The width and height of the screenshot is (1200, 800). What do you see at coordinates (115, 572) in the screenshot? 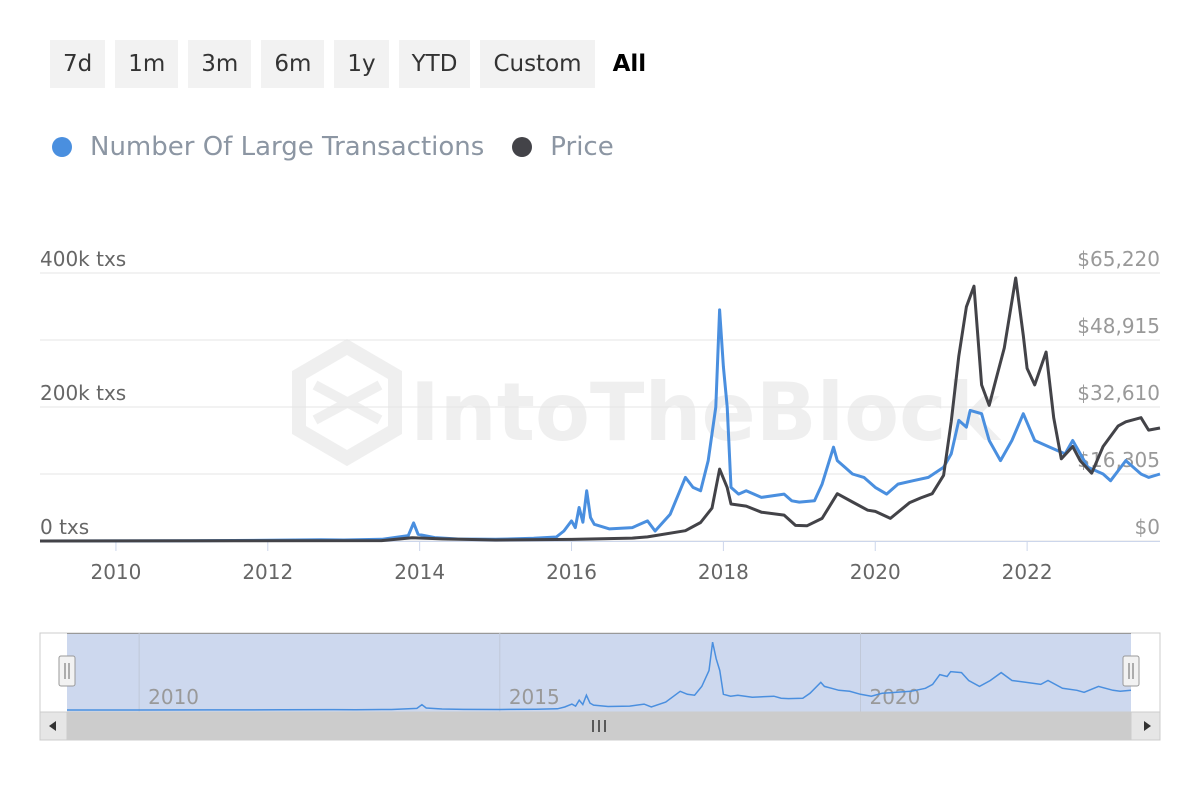
I see `x-tick-label: 2010` at bounding box center [115, 572].